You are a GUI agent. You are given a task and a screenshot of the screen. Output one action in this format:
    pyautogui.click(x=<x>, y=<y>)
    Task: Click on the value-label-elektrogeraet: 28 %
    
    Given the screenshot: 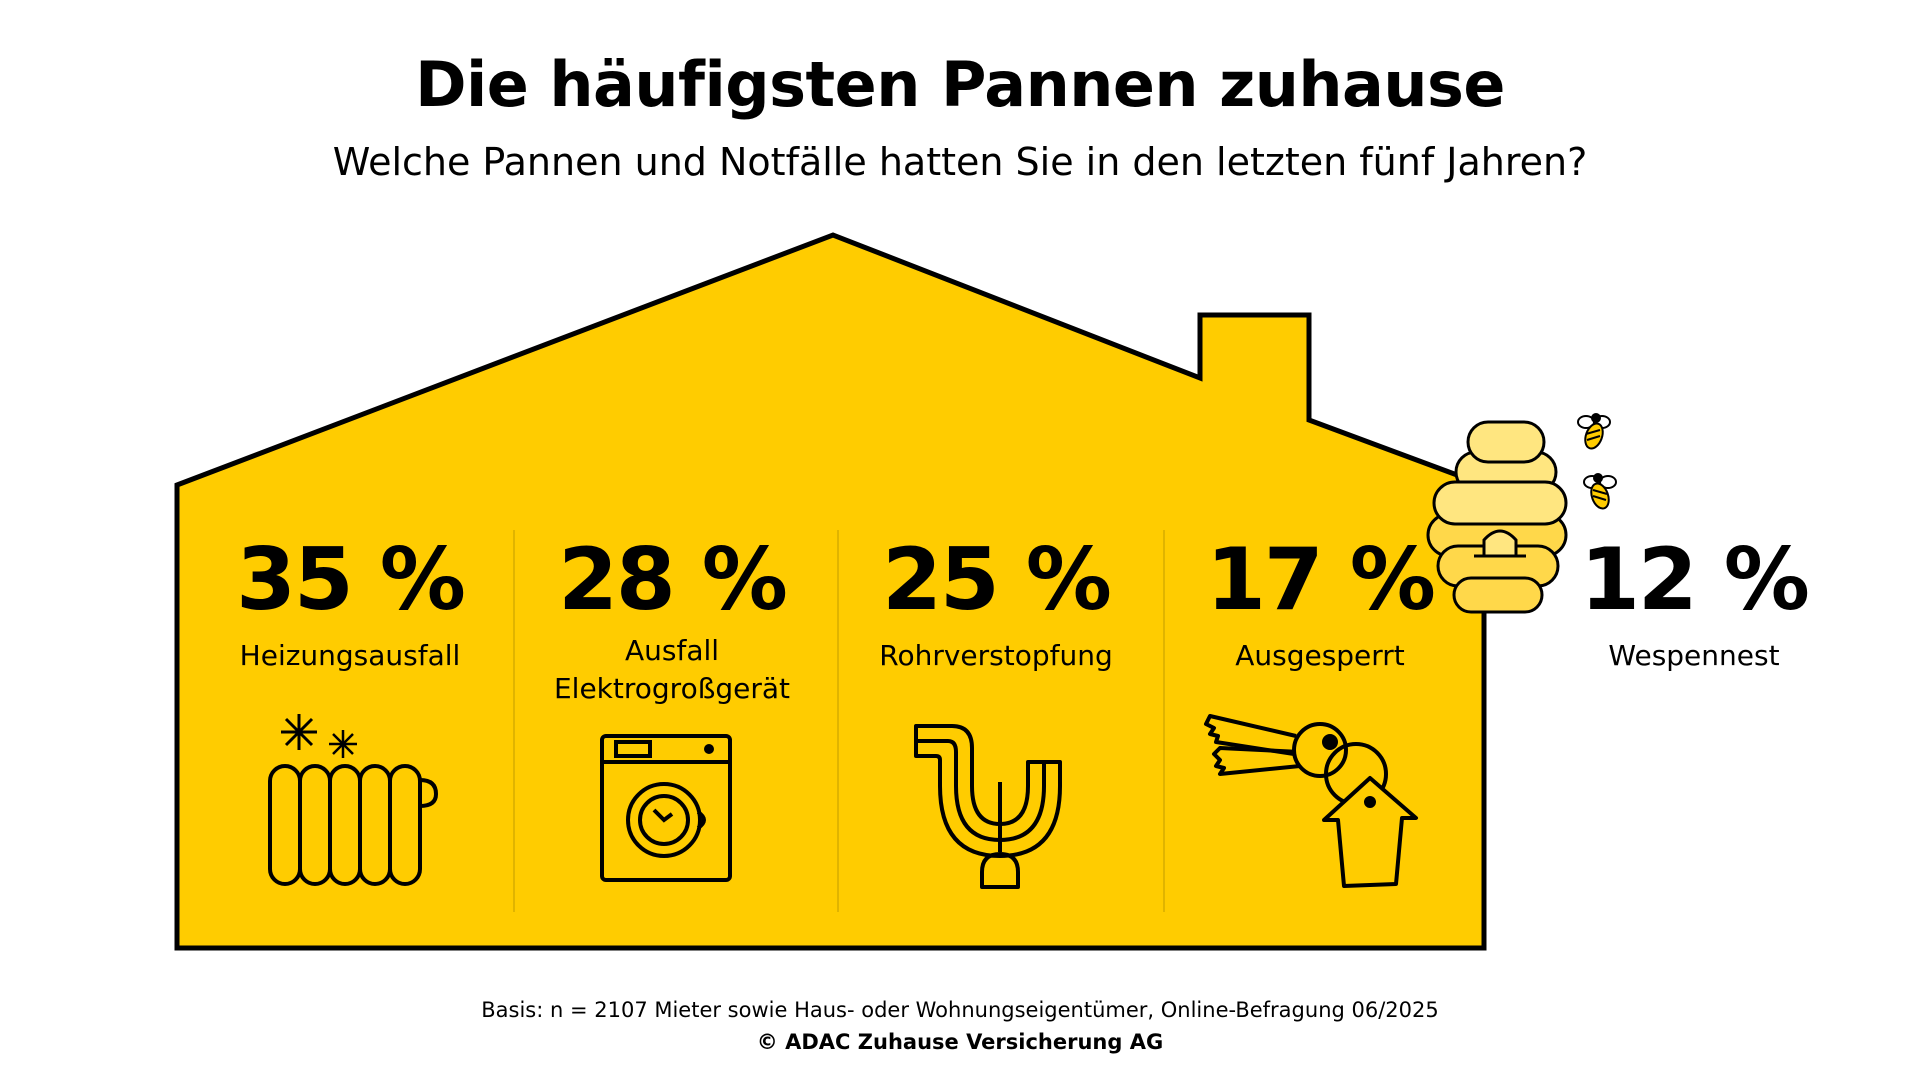 What is the action you would take?
    pyautogui.click(x=673, y=580)
    